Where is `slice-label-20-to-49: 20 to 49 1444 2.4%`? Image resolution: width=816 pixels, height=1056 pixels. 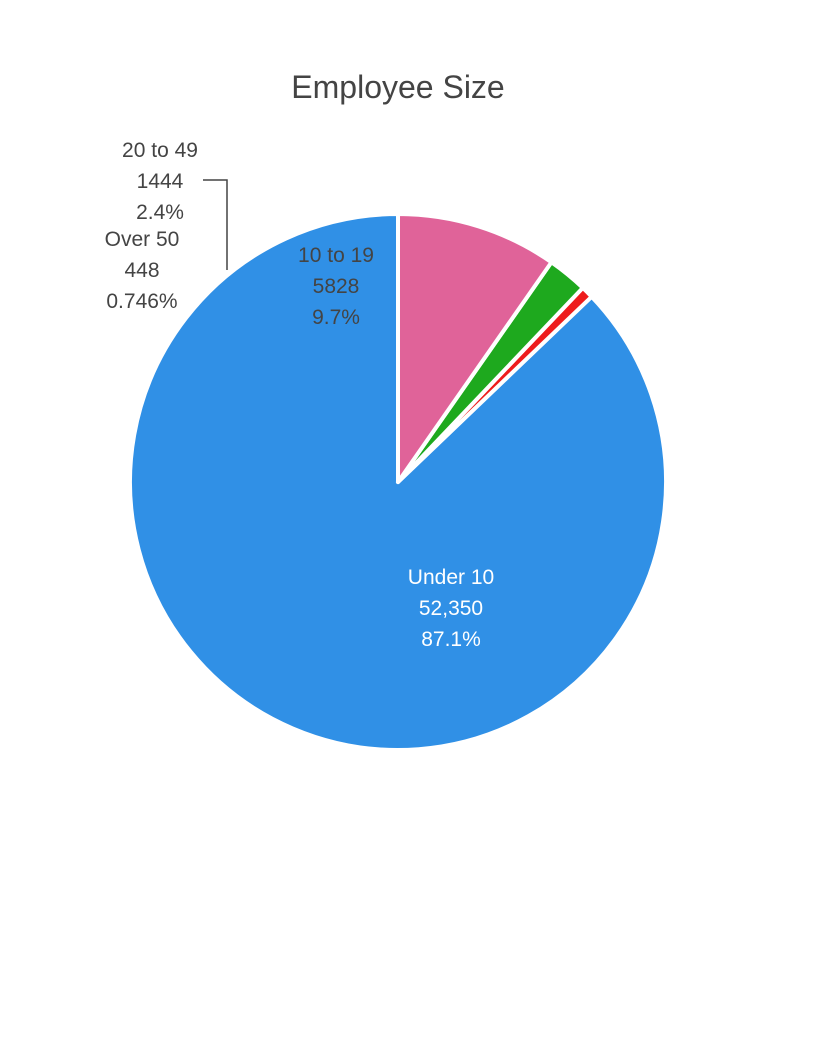
slice-label-20-to-49: 20 to 49 1444 2.4% is located at coordinates (160, 181).